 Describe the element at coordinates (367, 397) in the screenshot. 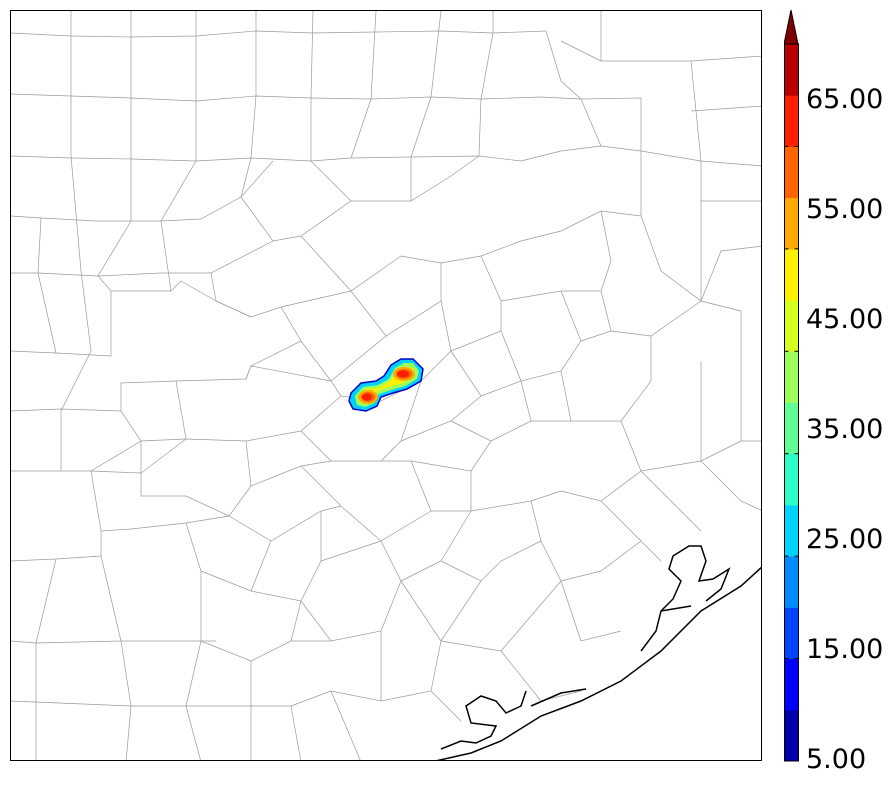

I see `storm-cell-60dbz-a` at that location.